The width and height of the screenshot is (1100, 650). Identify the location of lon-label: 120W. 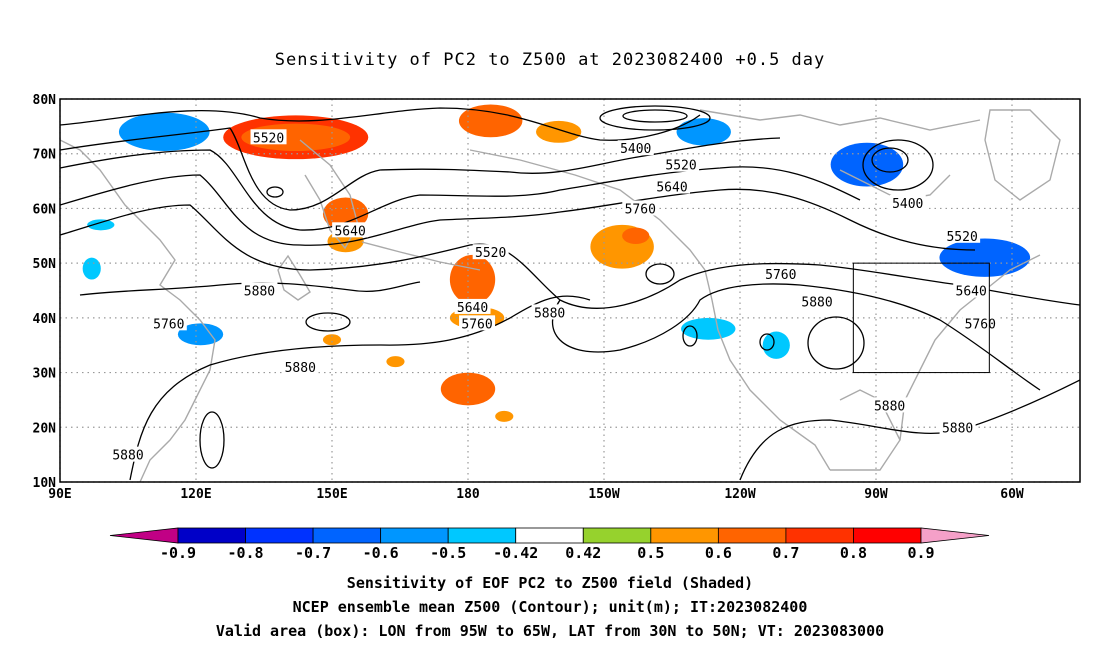
(739, 494).